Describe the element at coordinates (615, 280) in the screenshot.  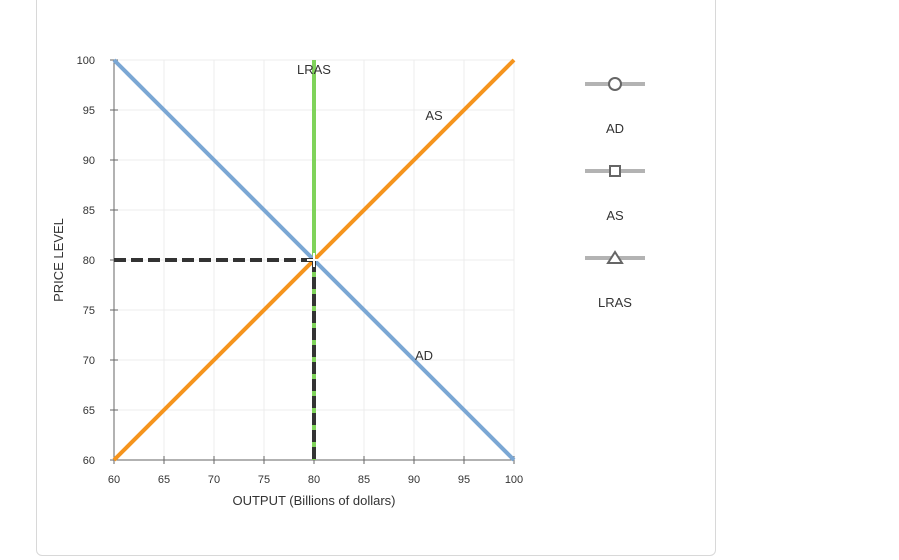
I see `legend-item-lras: LRAS` at that location.